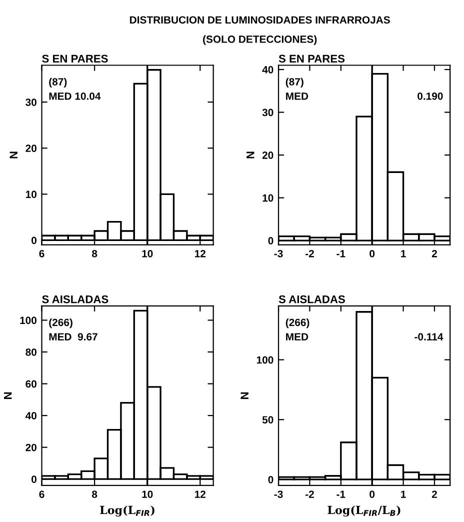 The height and width of the screenshot is (522, 464). I want to click on annotation: MED 9.67, so click(73, 336).